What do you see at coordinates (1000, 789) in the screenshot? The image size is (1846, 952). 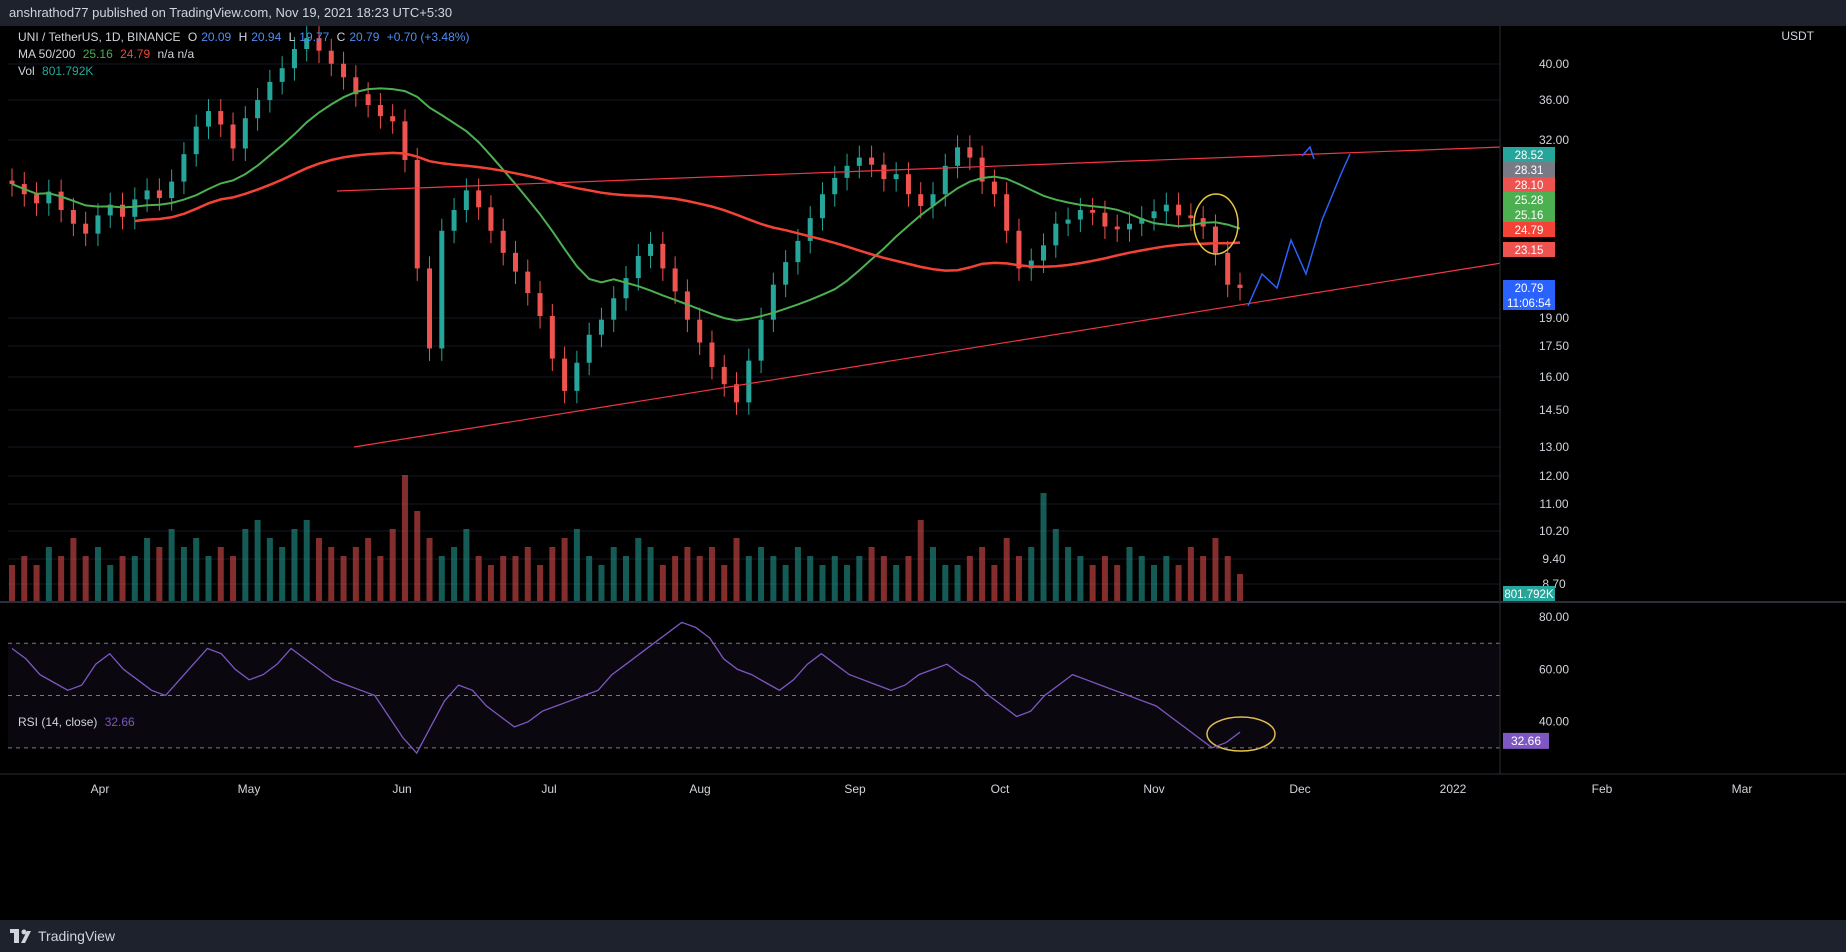 I see `x-tick-label: Oct` at bounding box center [1000, 789].